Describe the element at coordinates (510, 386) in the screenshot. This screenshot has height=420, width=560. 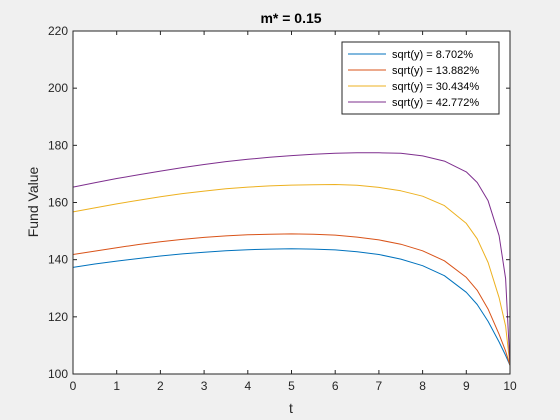
I see `x-tick-label: 10` at that location.